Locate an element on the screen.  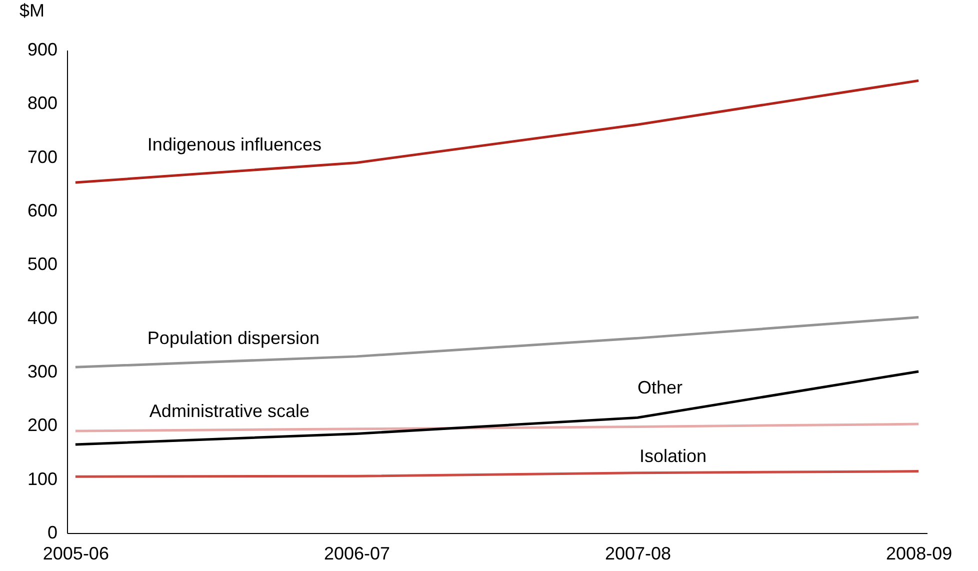
series-label: Other is located at coordinates (660, 388).